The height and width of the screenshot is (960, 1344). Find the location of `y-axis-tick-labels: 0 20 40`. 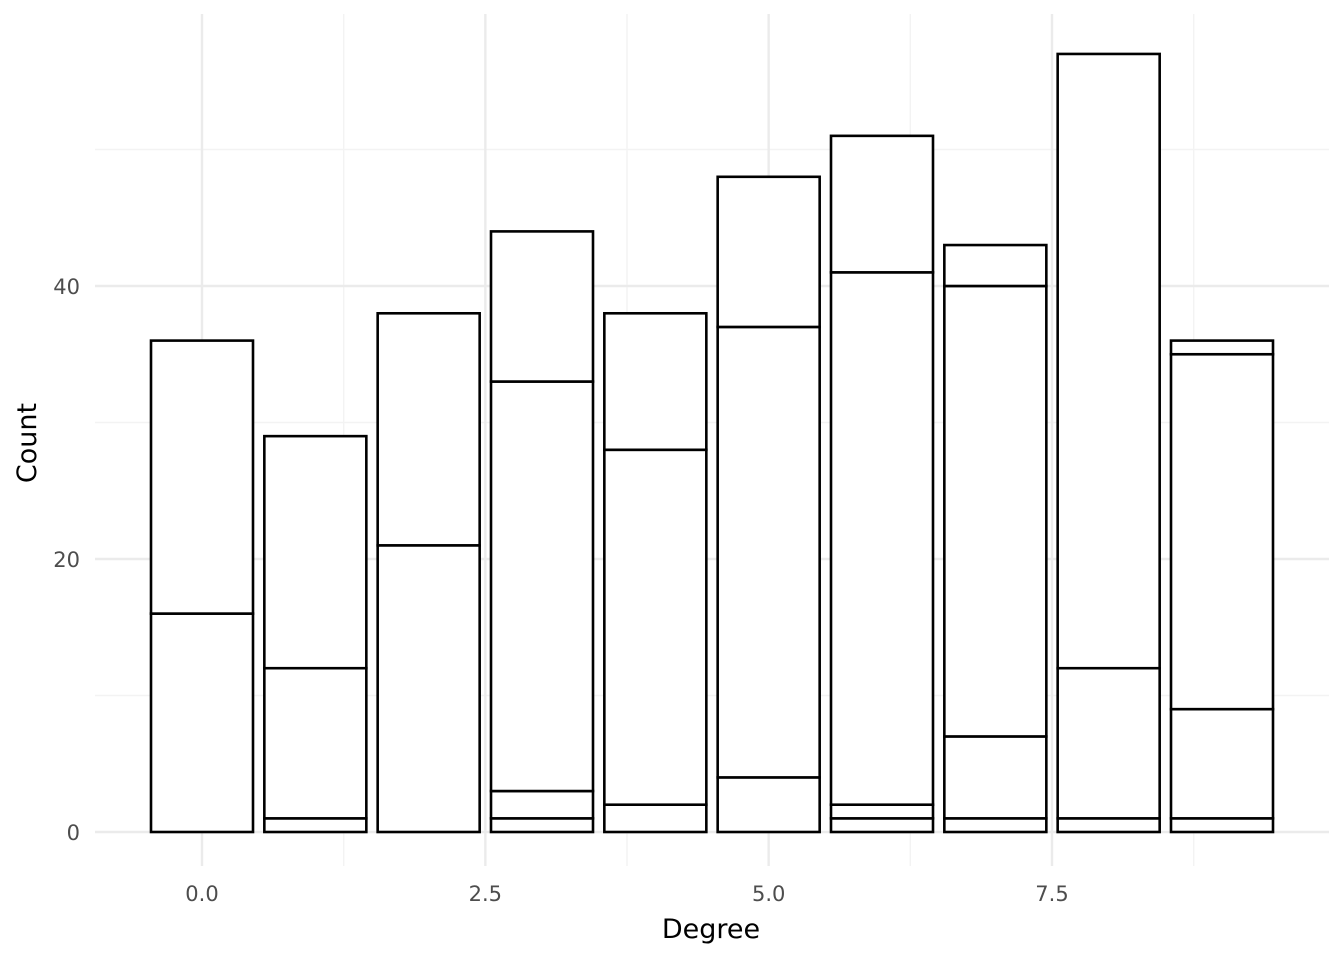

y-axis-tick-labels: 0 20 40 is located at coordinates (66, 560).